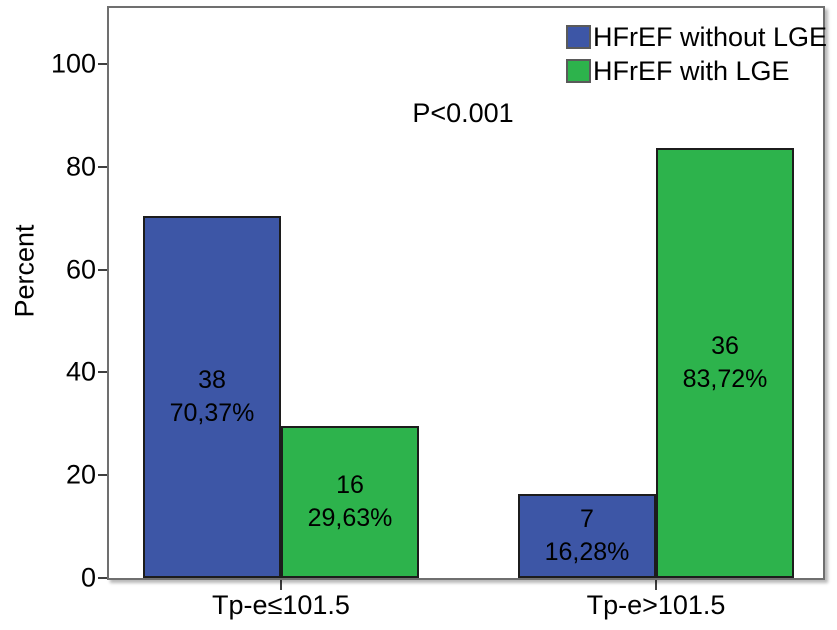  Describe the element at coordinates (80, 269) in the screenshot. I see `y-tick-label: 60` at that location.